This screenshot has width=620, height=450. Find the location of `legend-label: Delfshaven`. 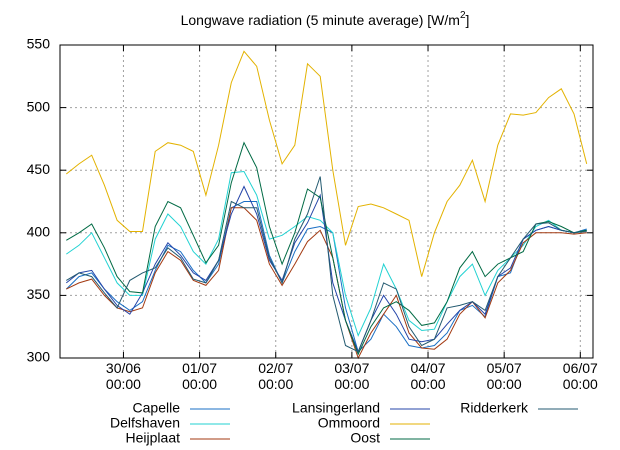

legend-label: Delfshaven is located at coordinates (145, 423).